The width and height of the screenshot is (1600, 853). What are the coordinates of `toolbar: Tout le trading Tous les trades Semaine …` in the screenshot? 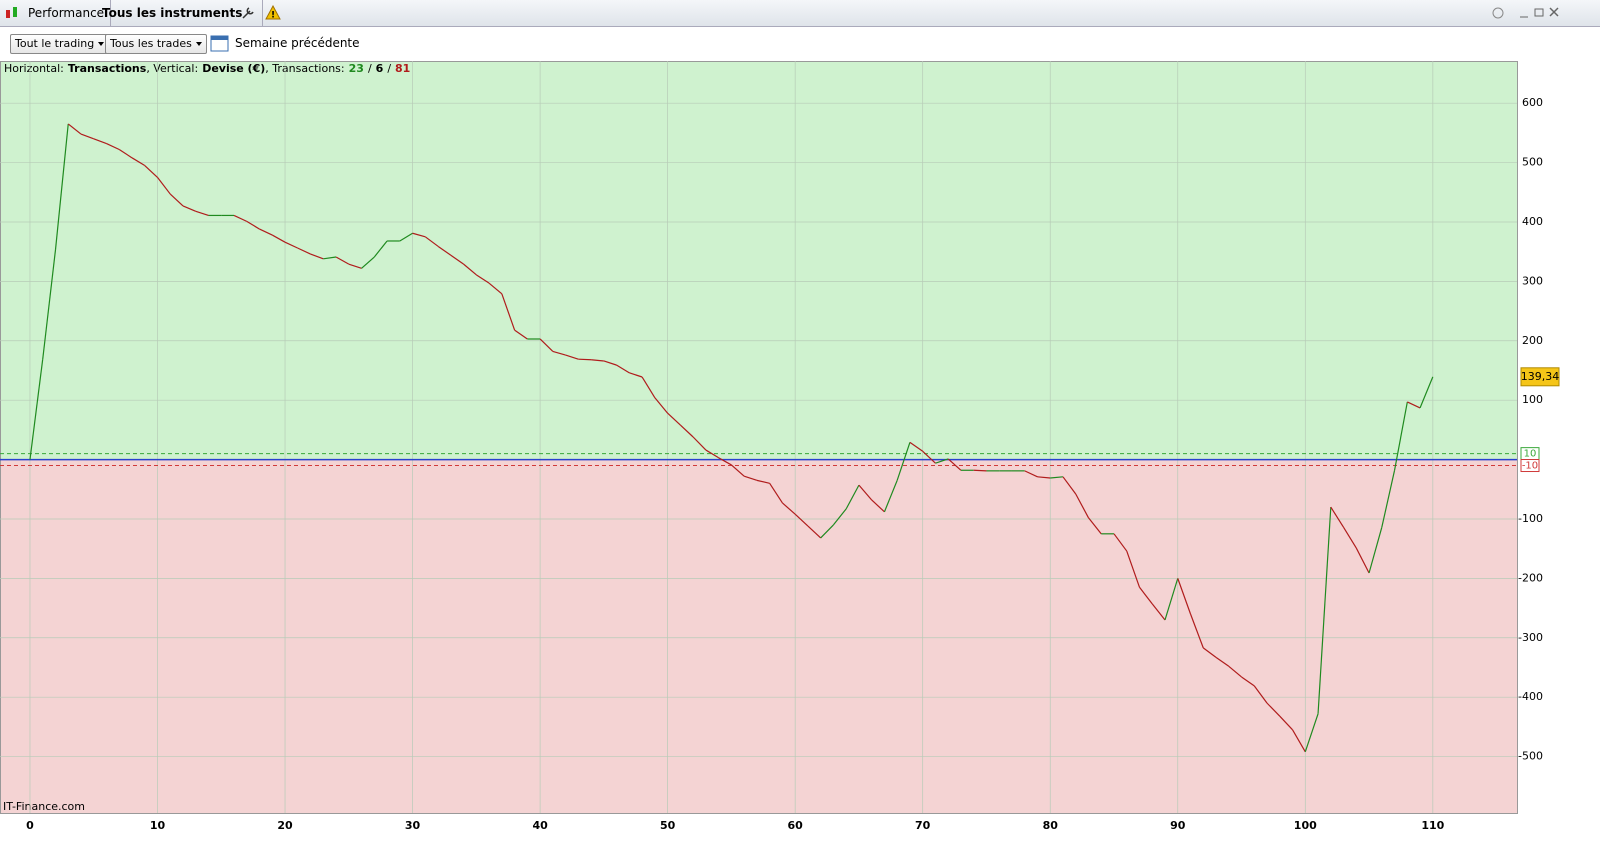 It's located at (800, 43).